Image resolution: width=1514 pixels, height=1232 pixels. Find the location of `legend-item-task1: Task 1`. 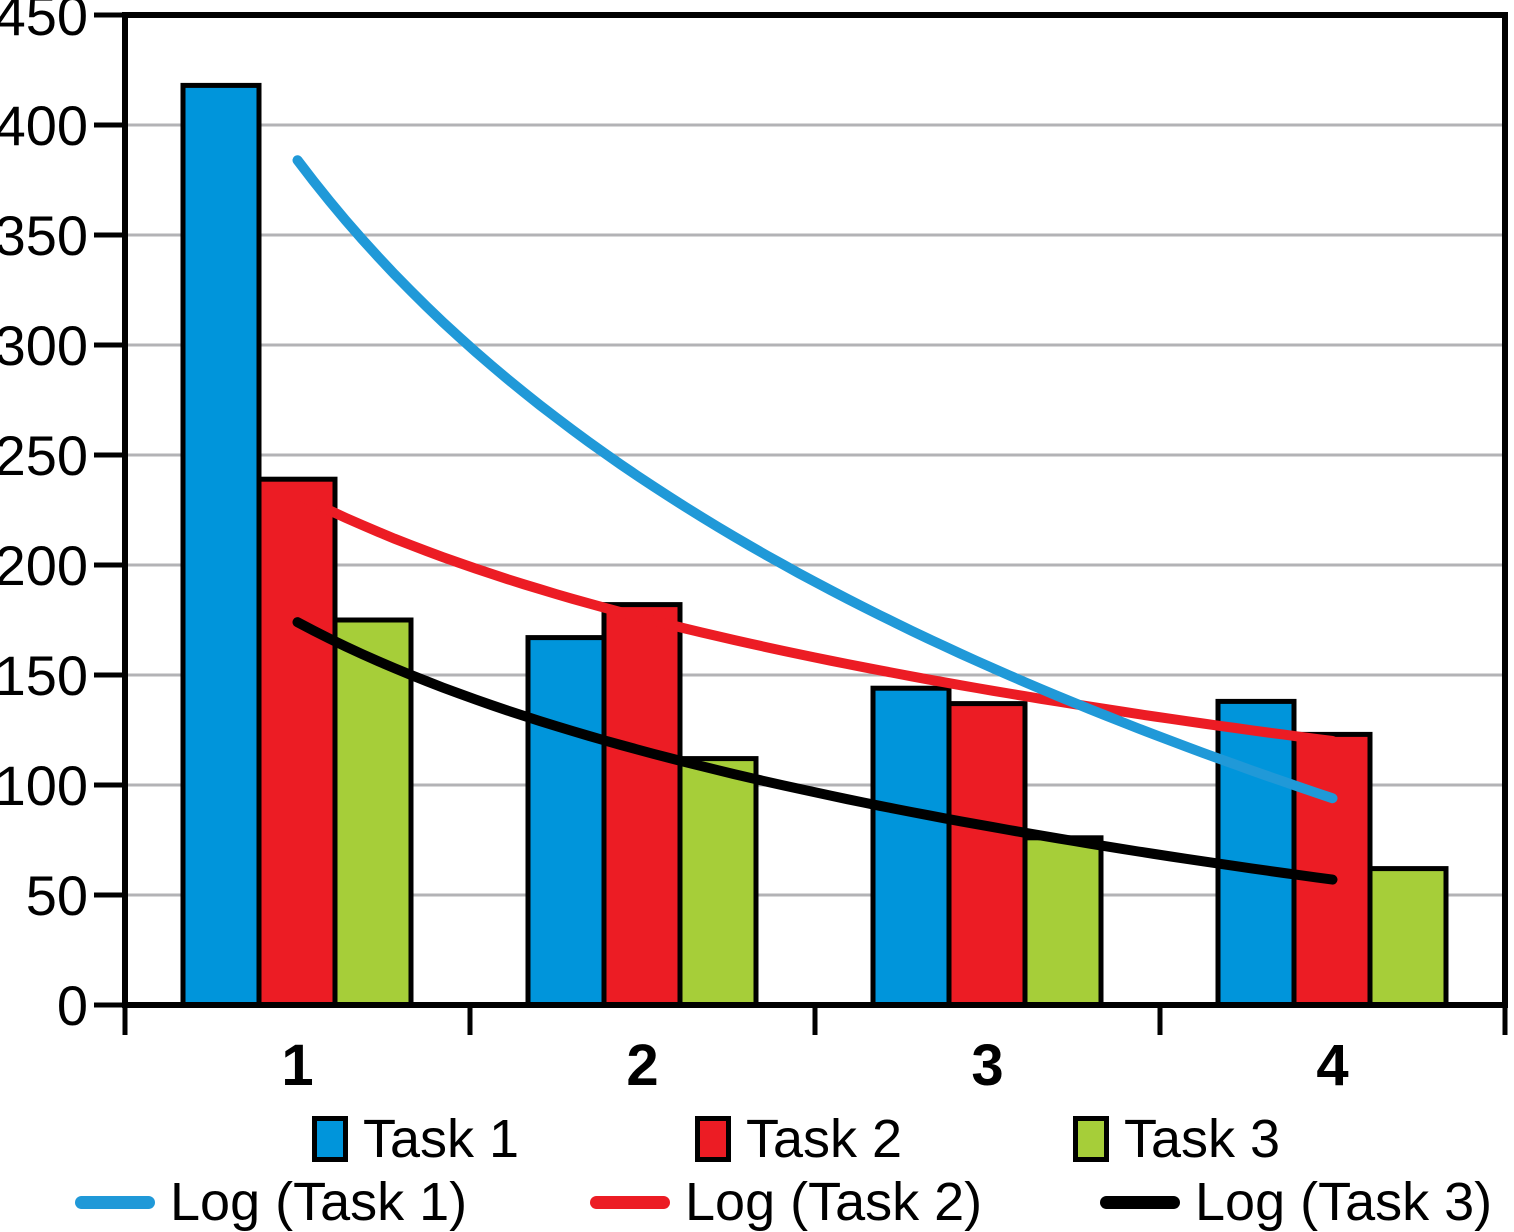

legend-item-task1: Task 1 is located at coordinates (415, 1139).